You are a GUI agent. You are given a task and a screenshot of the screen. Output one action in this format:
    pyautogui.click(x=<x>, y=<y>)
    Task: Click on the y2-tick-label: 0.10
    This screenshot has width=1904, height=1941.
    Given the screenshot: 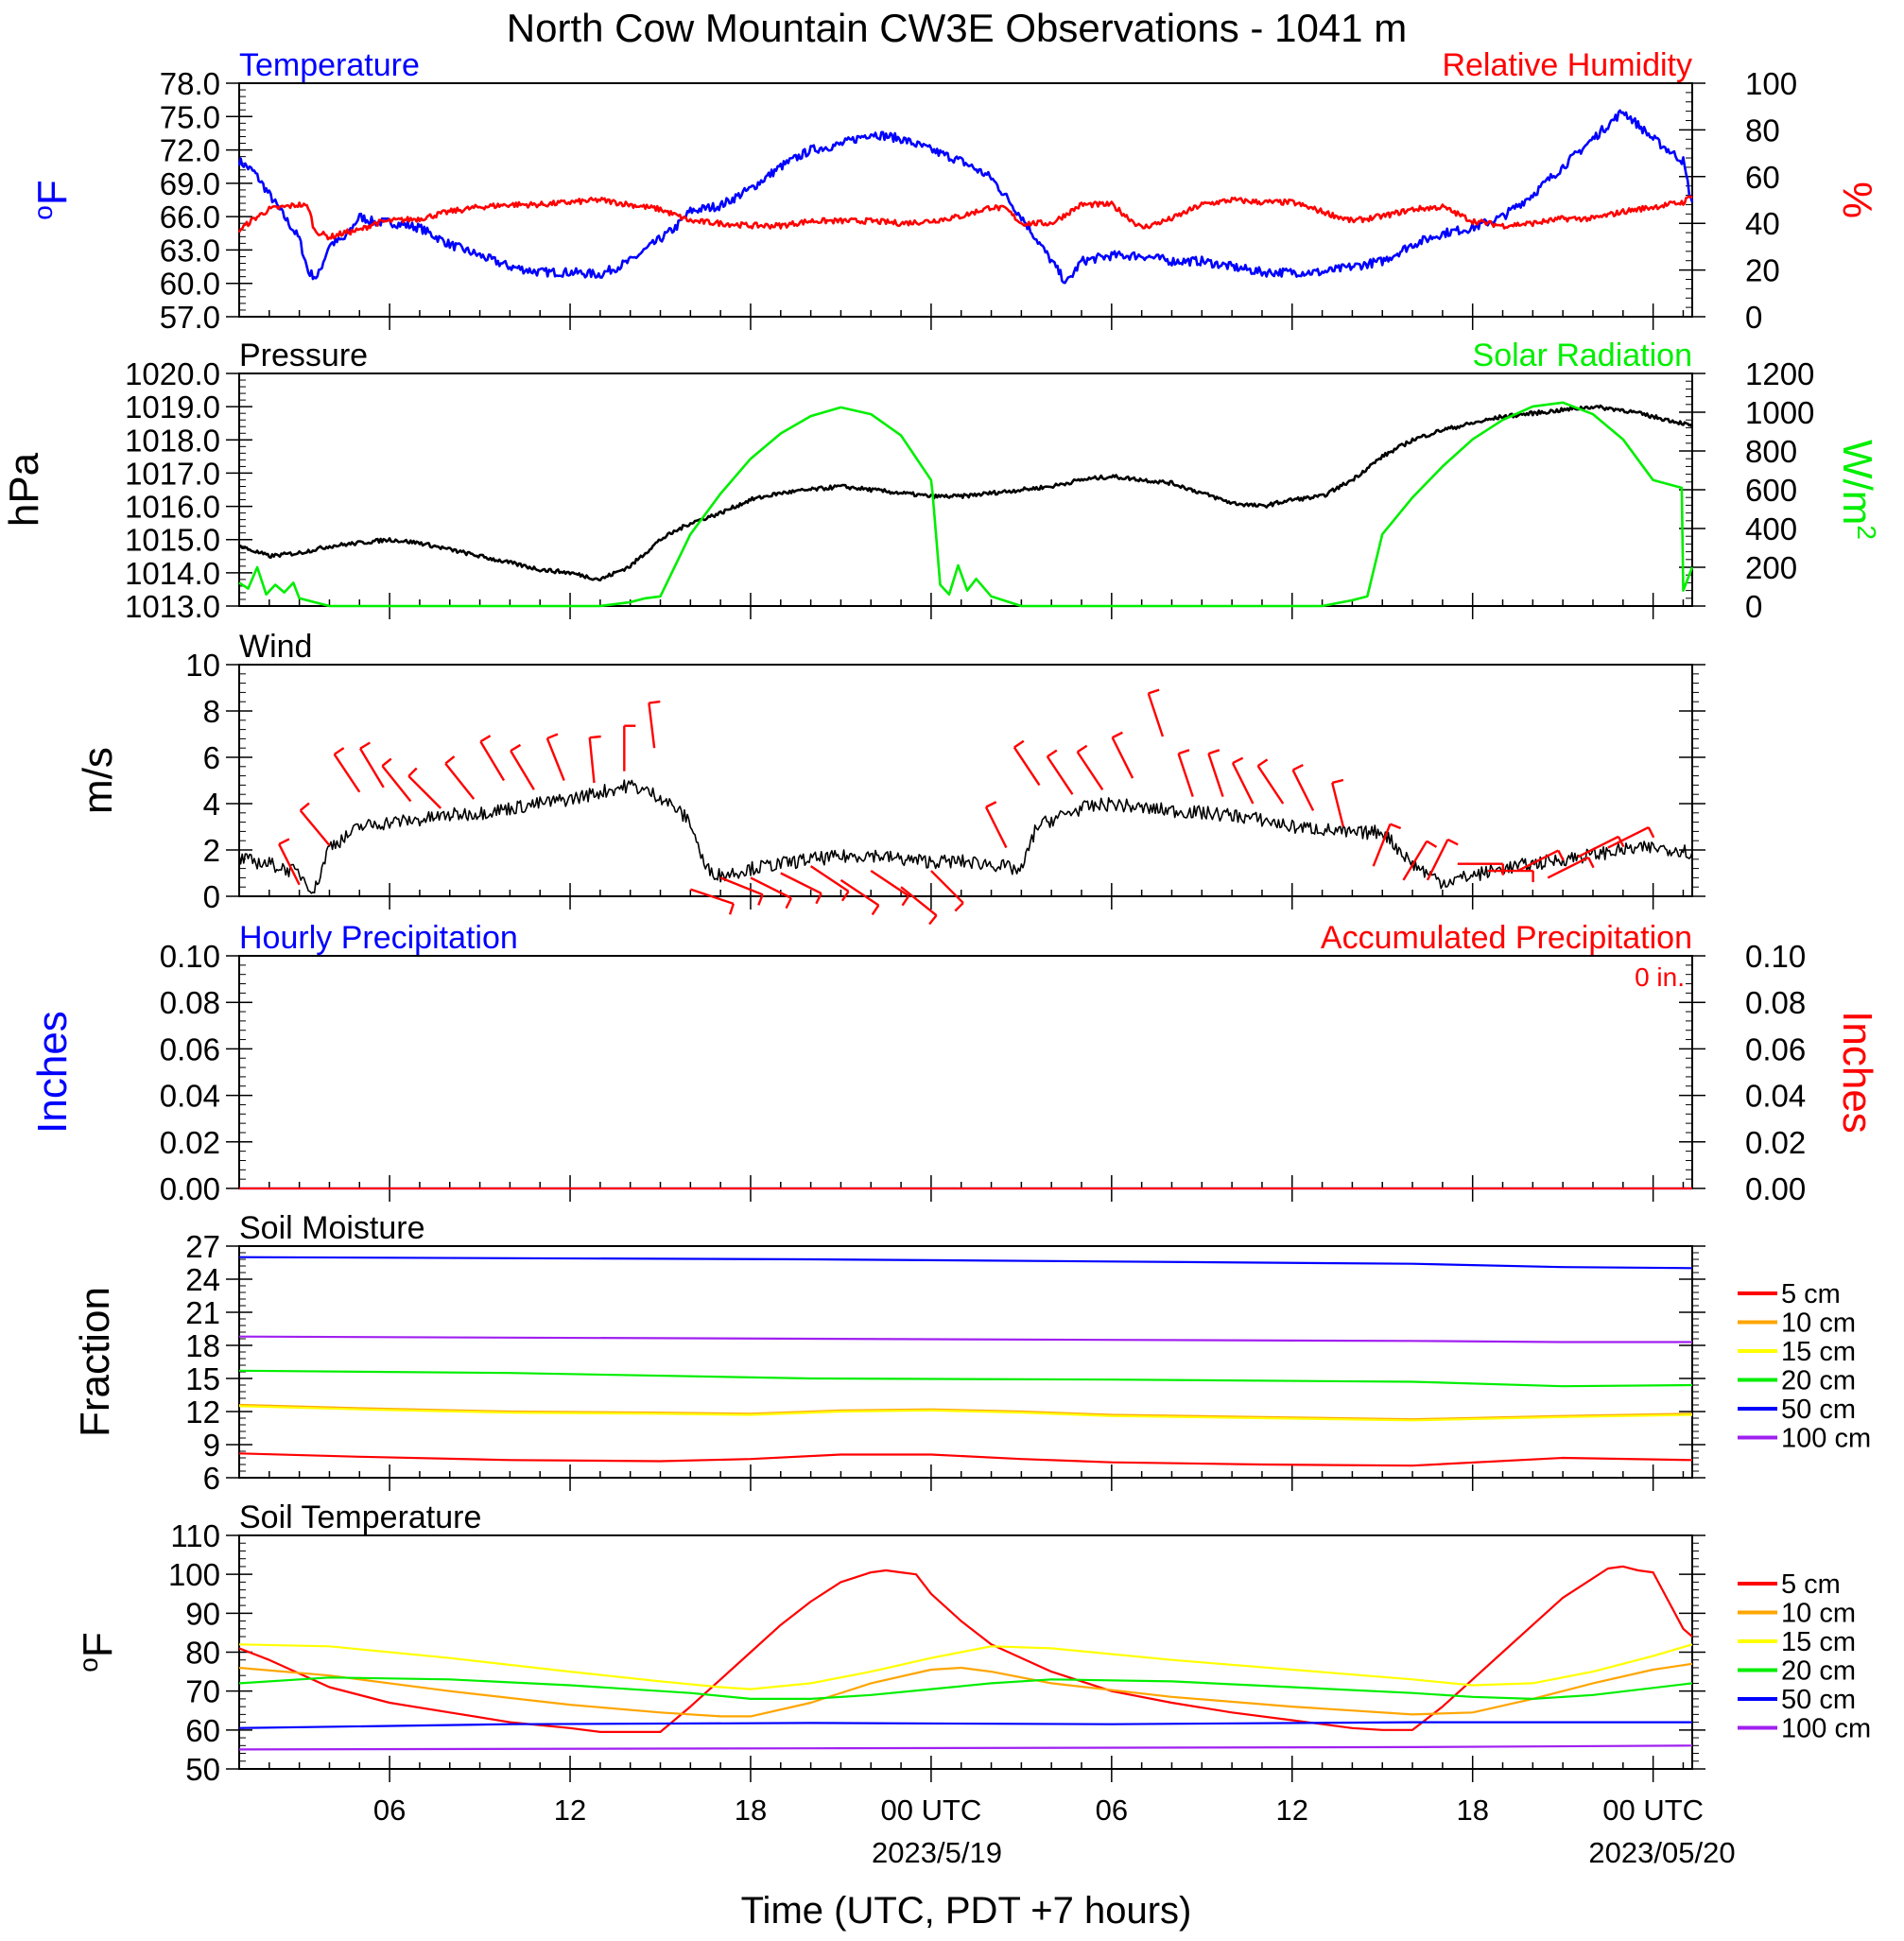 What is the action you would take?
    pyautogui.click(x=1776, y=957)
    